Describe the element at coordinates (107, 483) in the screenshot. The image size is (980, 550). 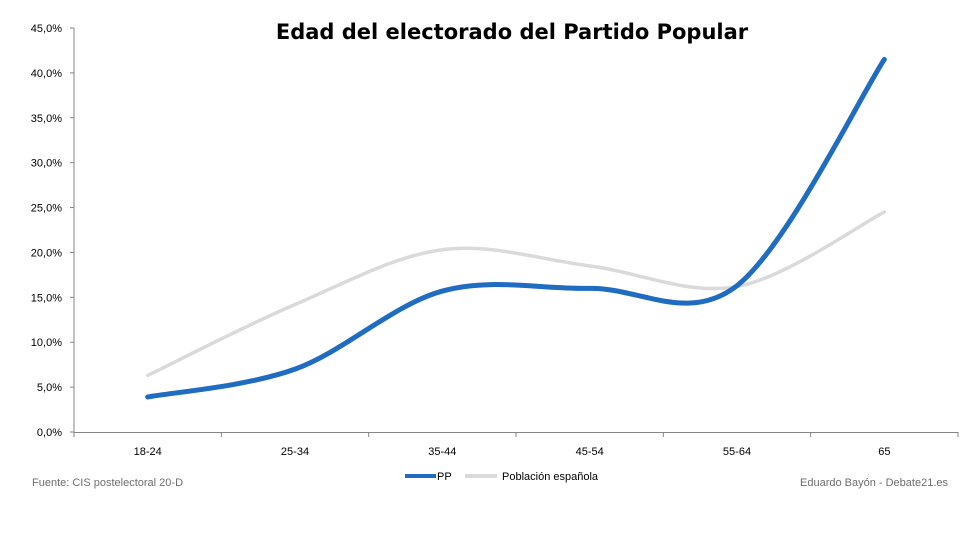
I see `source-note: Fuente: CIS postelectoral 20-D` at that location.